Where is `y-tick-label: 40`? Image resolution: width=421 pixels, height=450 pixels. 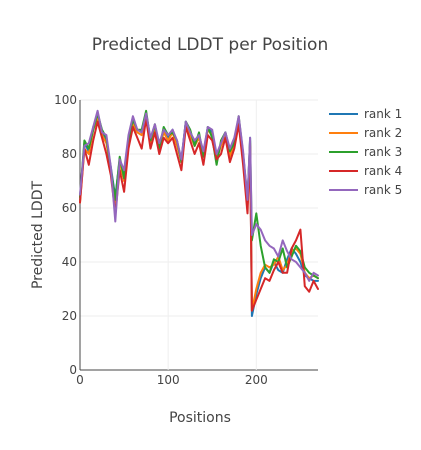 y-tick-label: 40 is located at coordinates (69, 262).